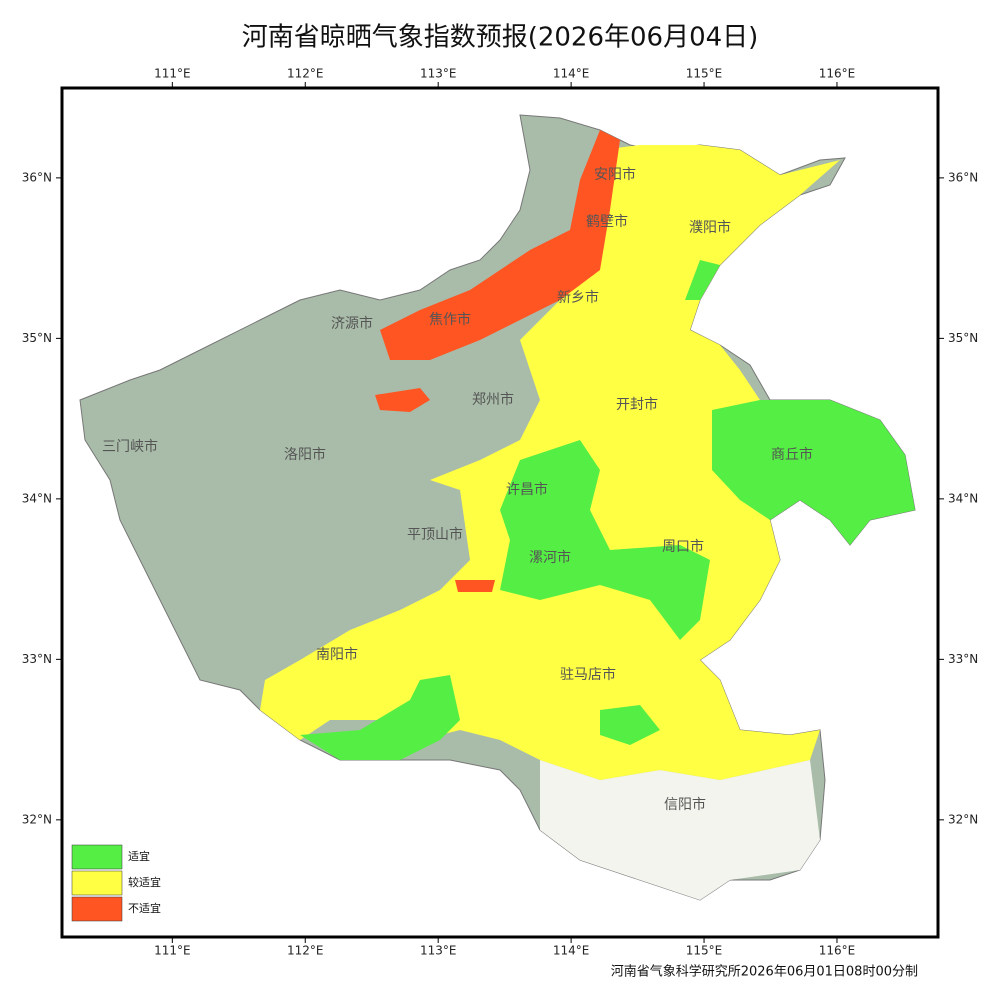 The width and height of the screenshot is (1000, 1004). Describe the element at coordinates (493, 399) in the screenshot. I see `city-label: 郑州市` at that location.